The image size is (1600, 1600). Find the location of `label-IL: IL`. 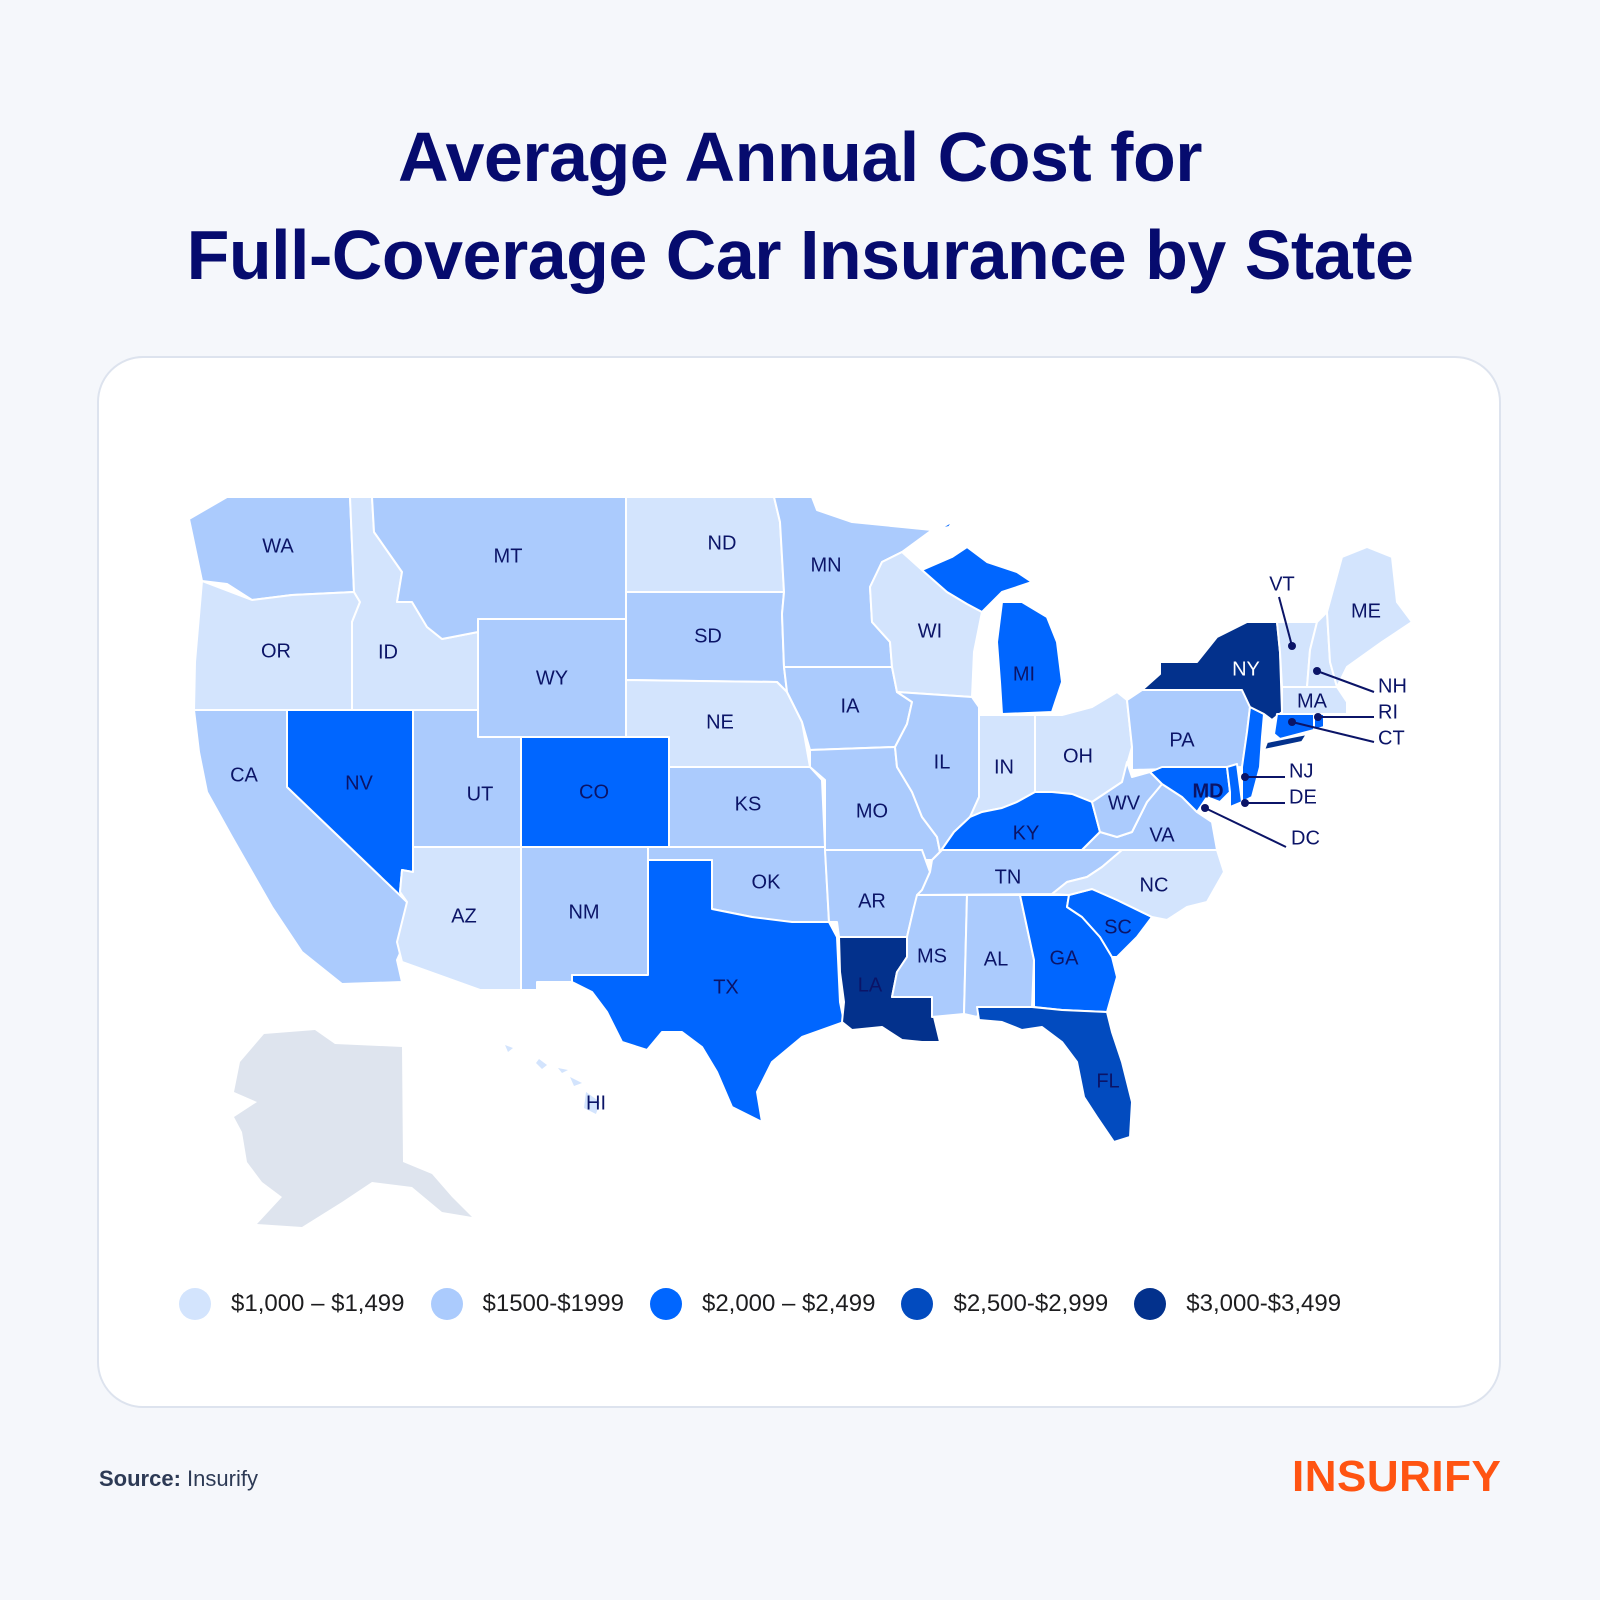

label-IL: IL is located at coordinates (942, 762).